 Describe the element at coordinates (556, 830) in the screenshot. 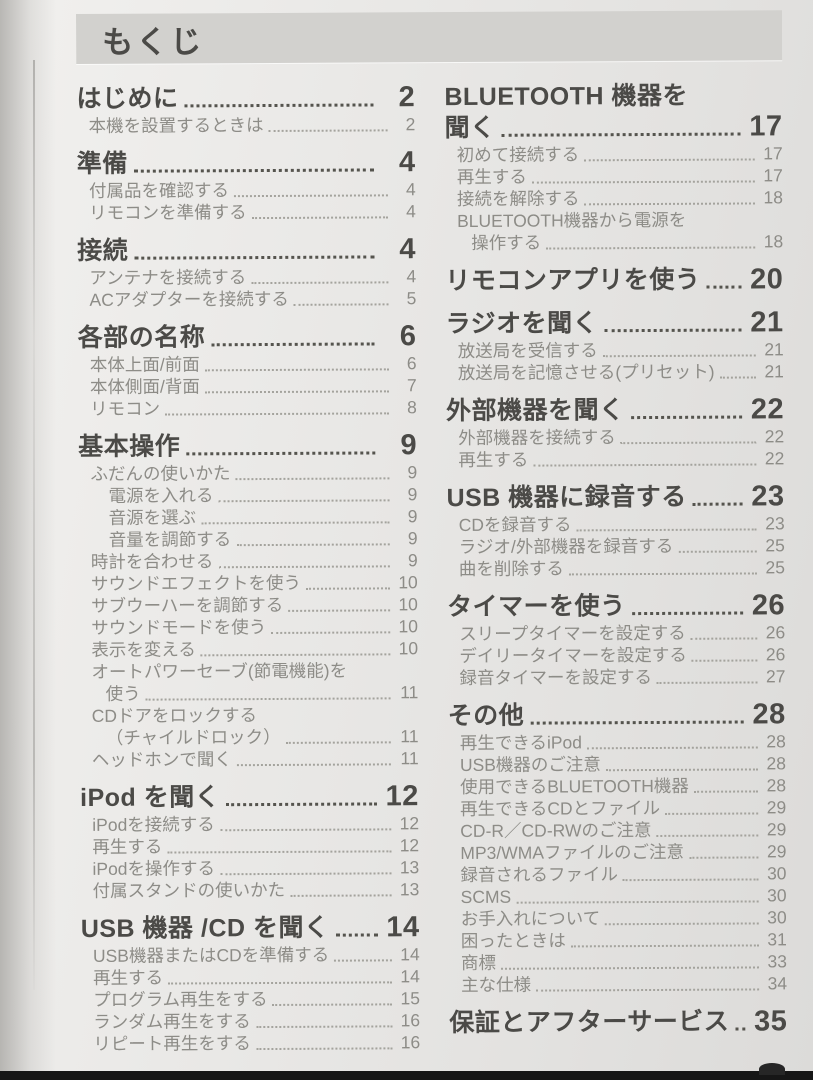

I see `toc-entry-title: CD-R／CD-RWのご注意` at that location.